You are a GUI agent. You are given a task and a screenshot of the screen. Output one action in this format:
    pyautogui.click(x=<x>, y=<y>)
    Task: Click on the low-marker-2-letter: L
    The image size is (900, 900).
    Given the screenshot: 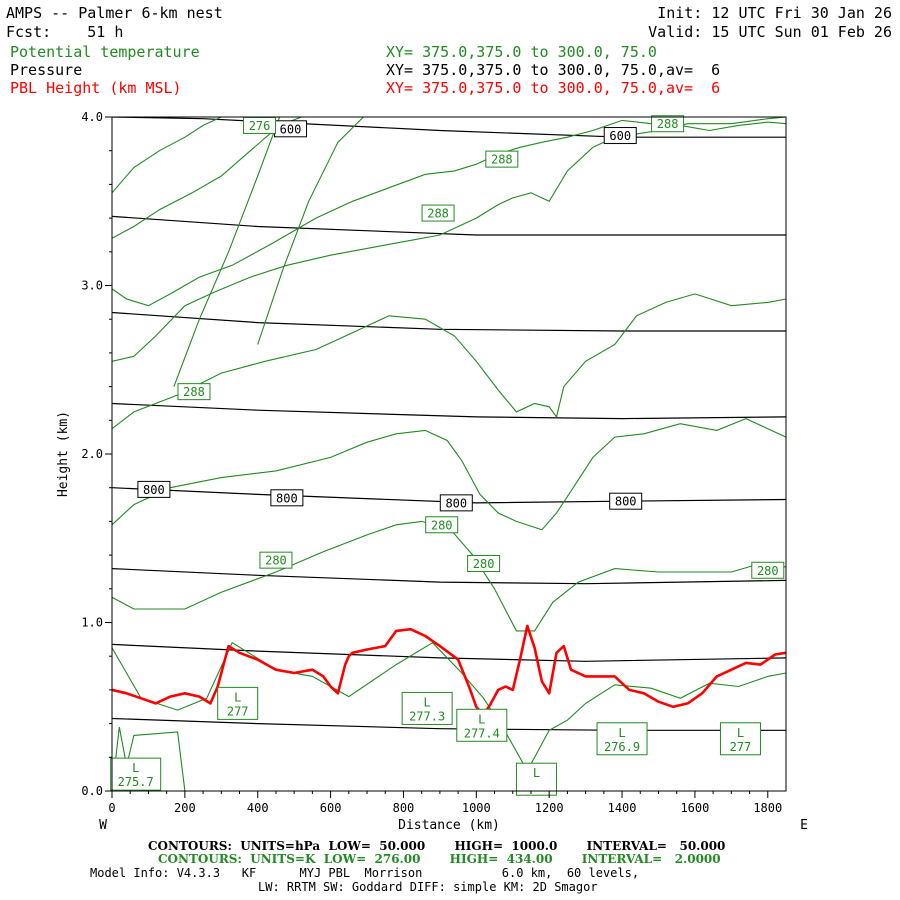 What is the action you would take?
    pyautogui.click(x=481, y=719)
    